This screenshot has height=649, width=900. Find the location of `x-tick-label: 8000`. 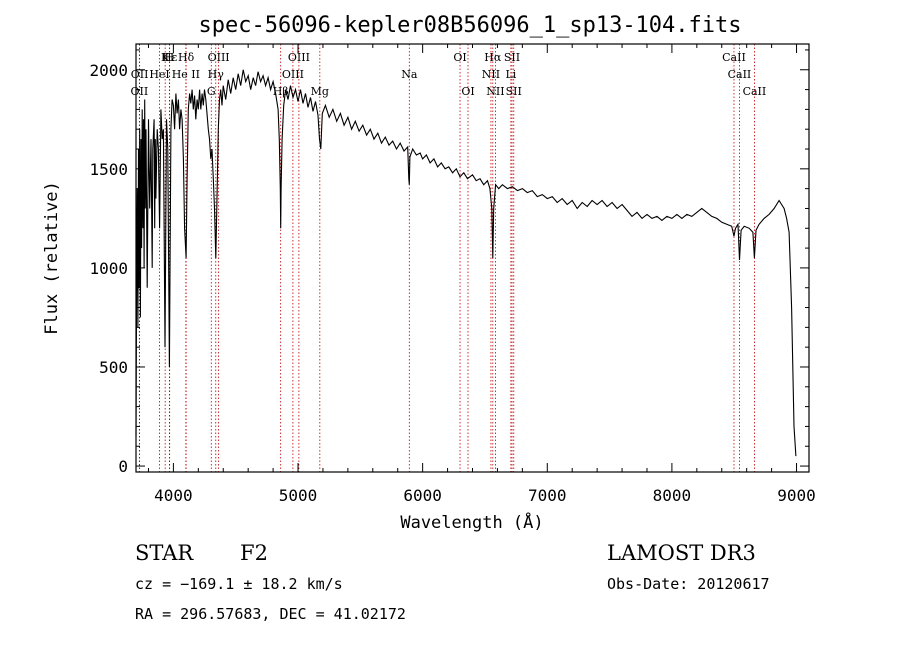

x-tick-label: 8000 is located at coordinates (672, 495).